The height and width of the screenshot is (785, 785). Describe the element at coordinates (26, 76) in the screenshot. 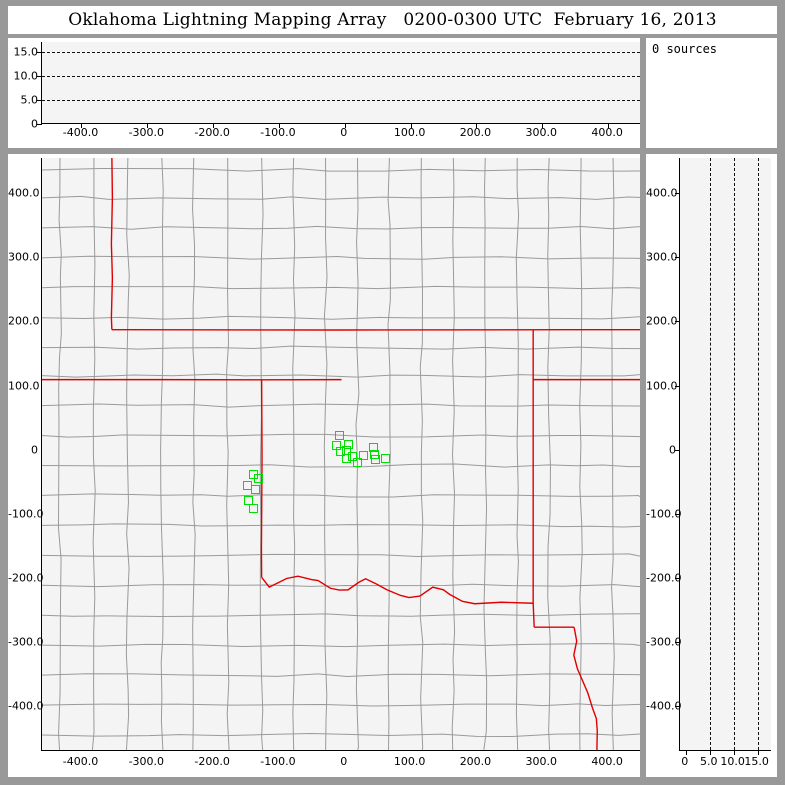

I see `ytick-label-10.0: 10.0` at that location.